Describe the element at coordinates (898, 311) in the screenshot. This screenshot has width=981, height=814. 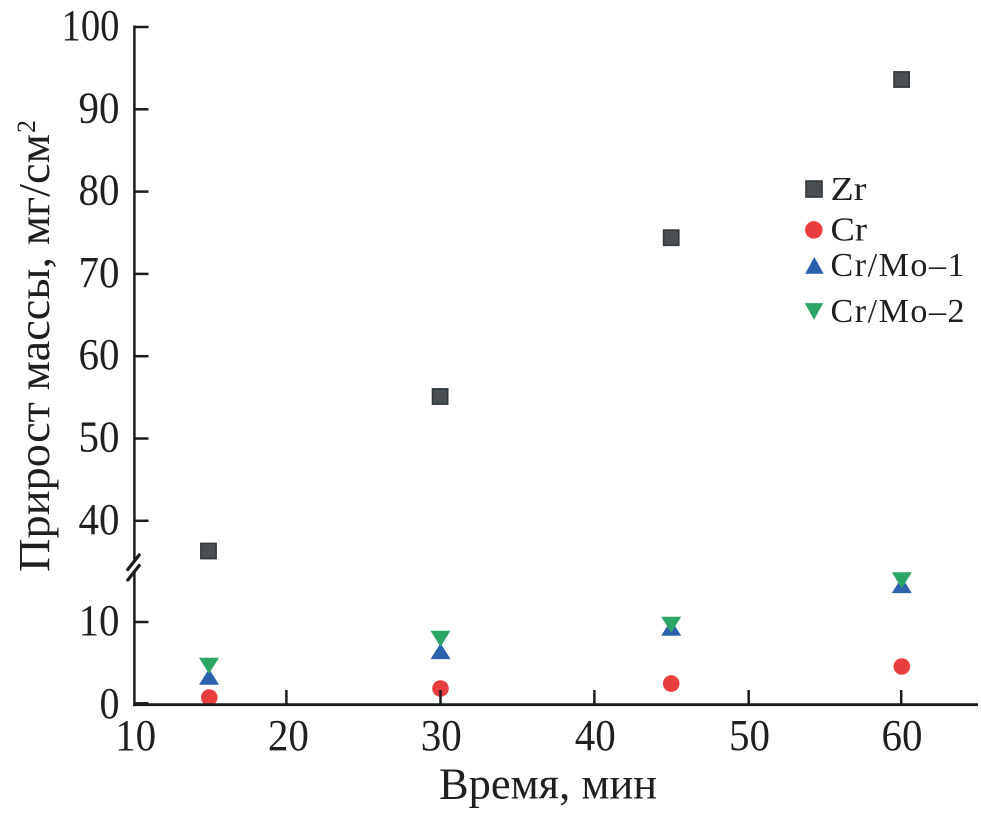
I see `svg-text: Cr/Mo–2` at that location.